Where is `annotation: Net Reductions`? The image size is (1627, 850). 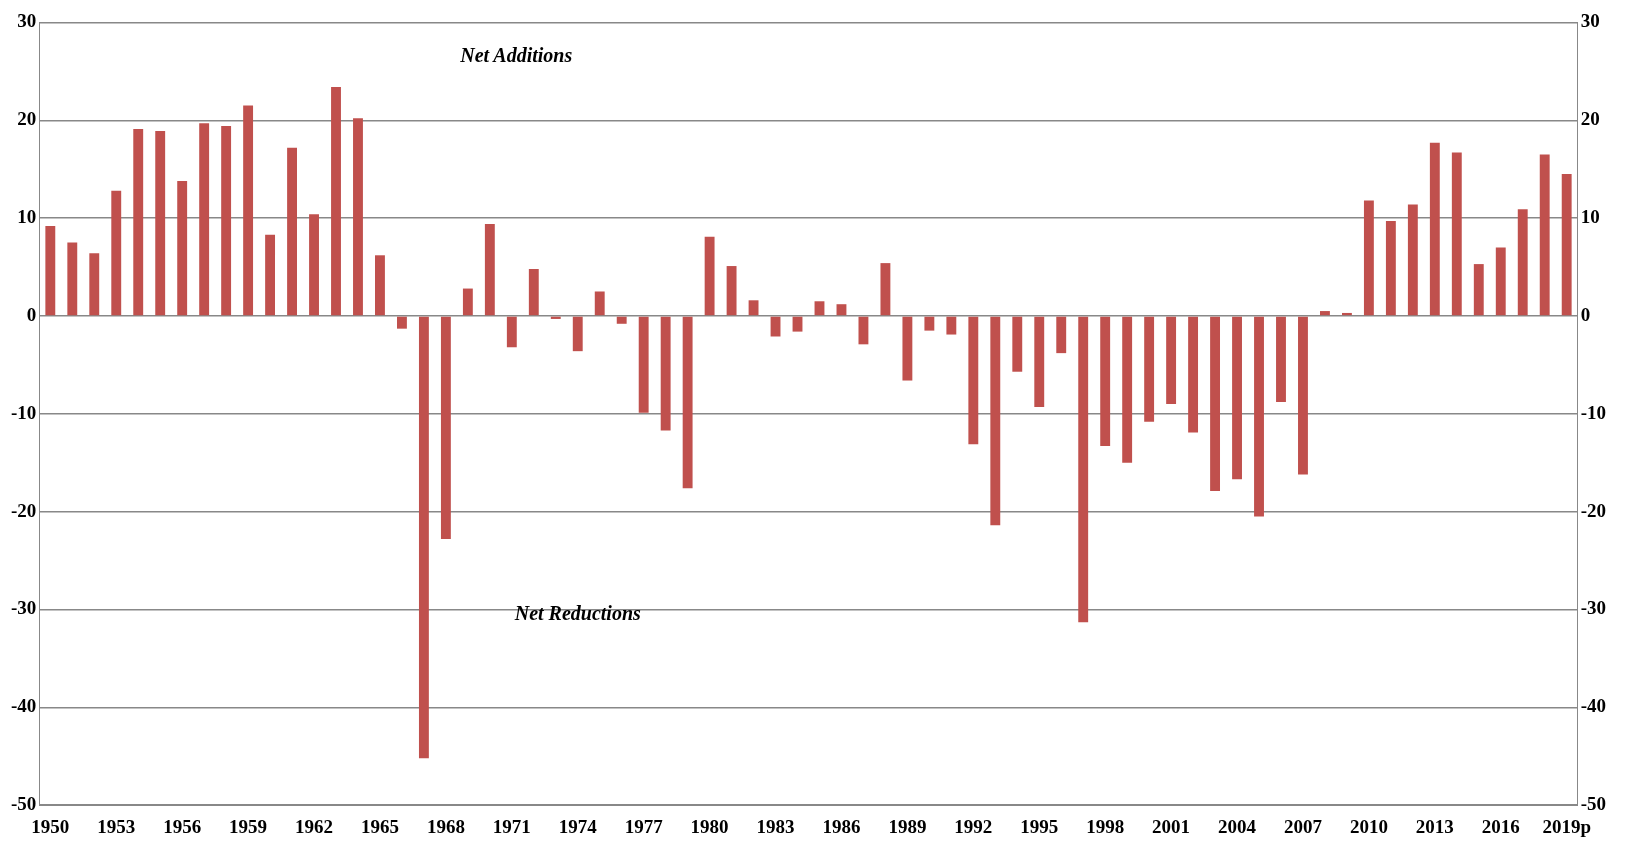 annotation: Net Reductions is located at coordinates (577, 613).